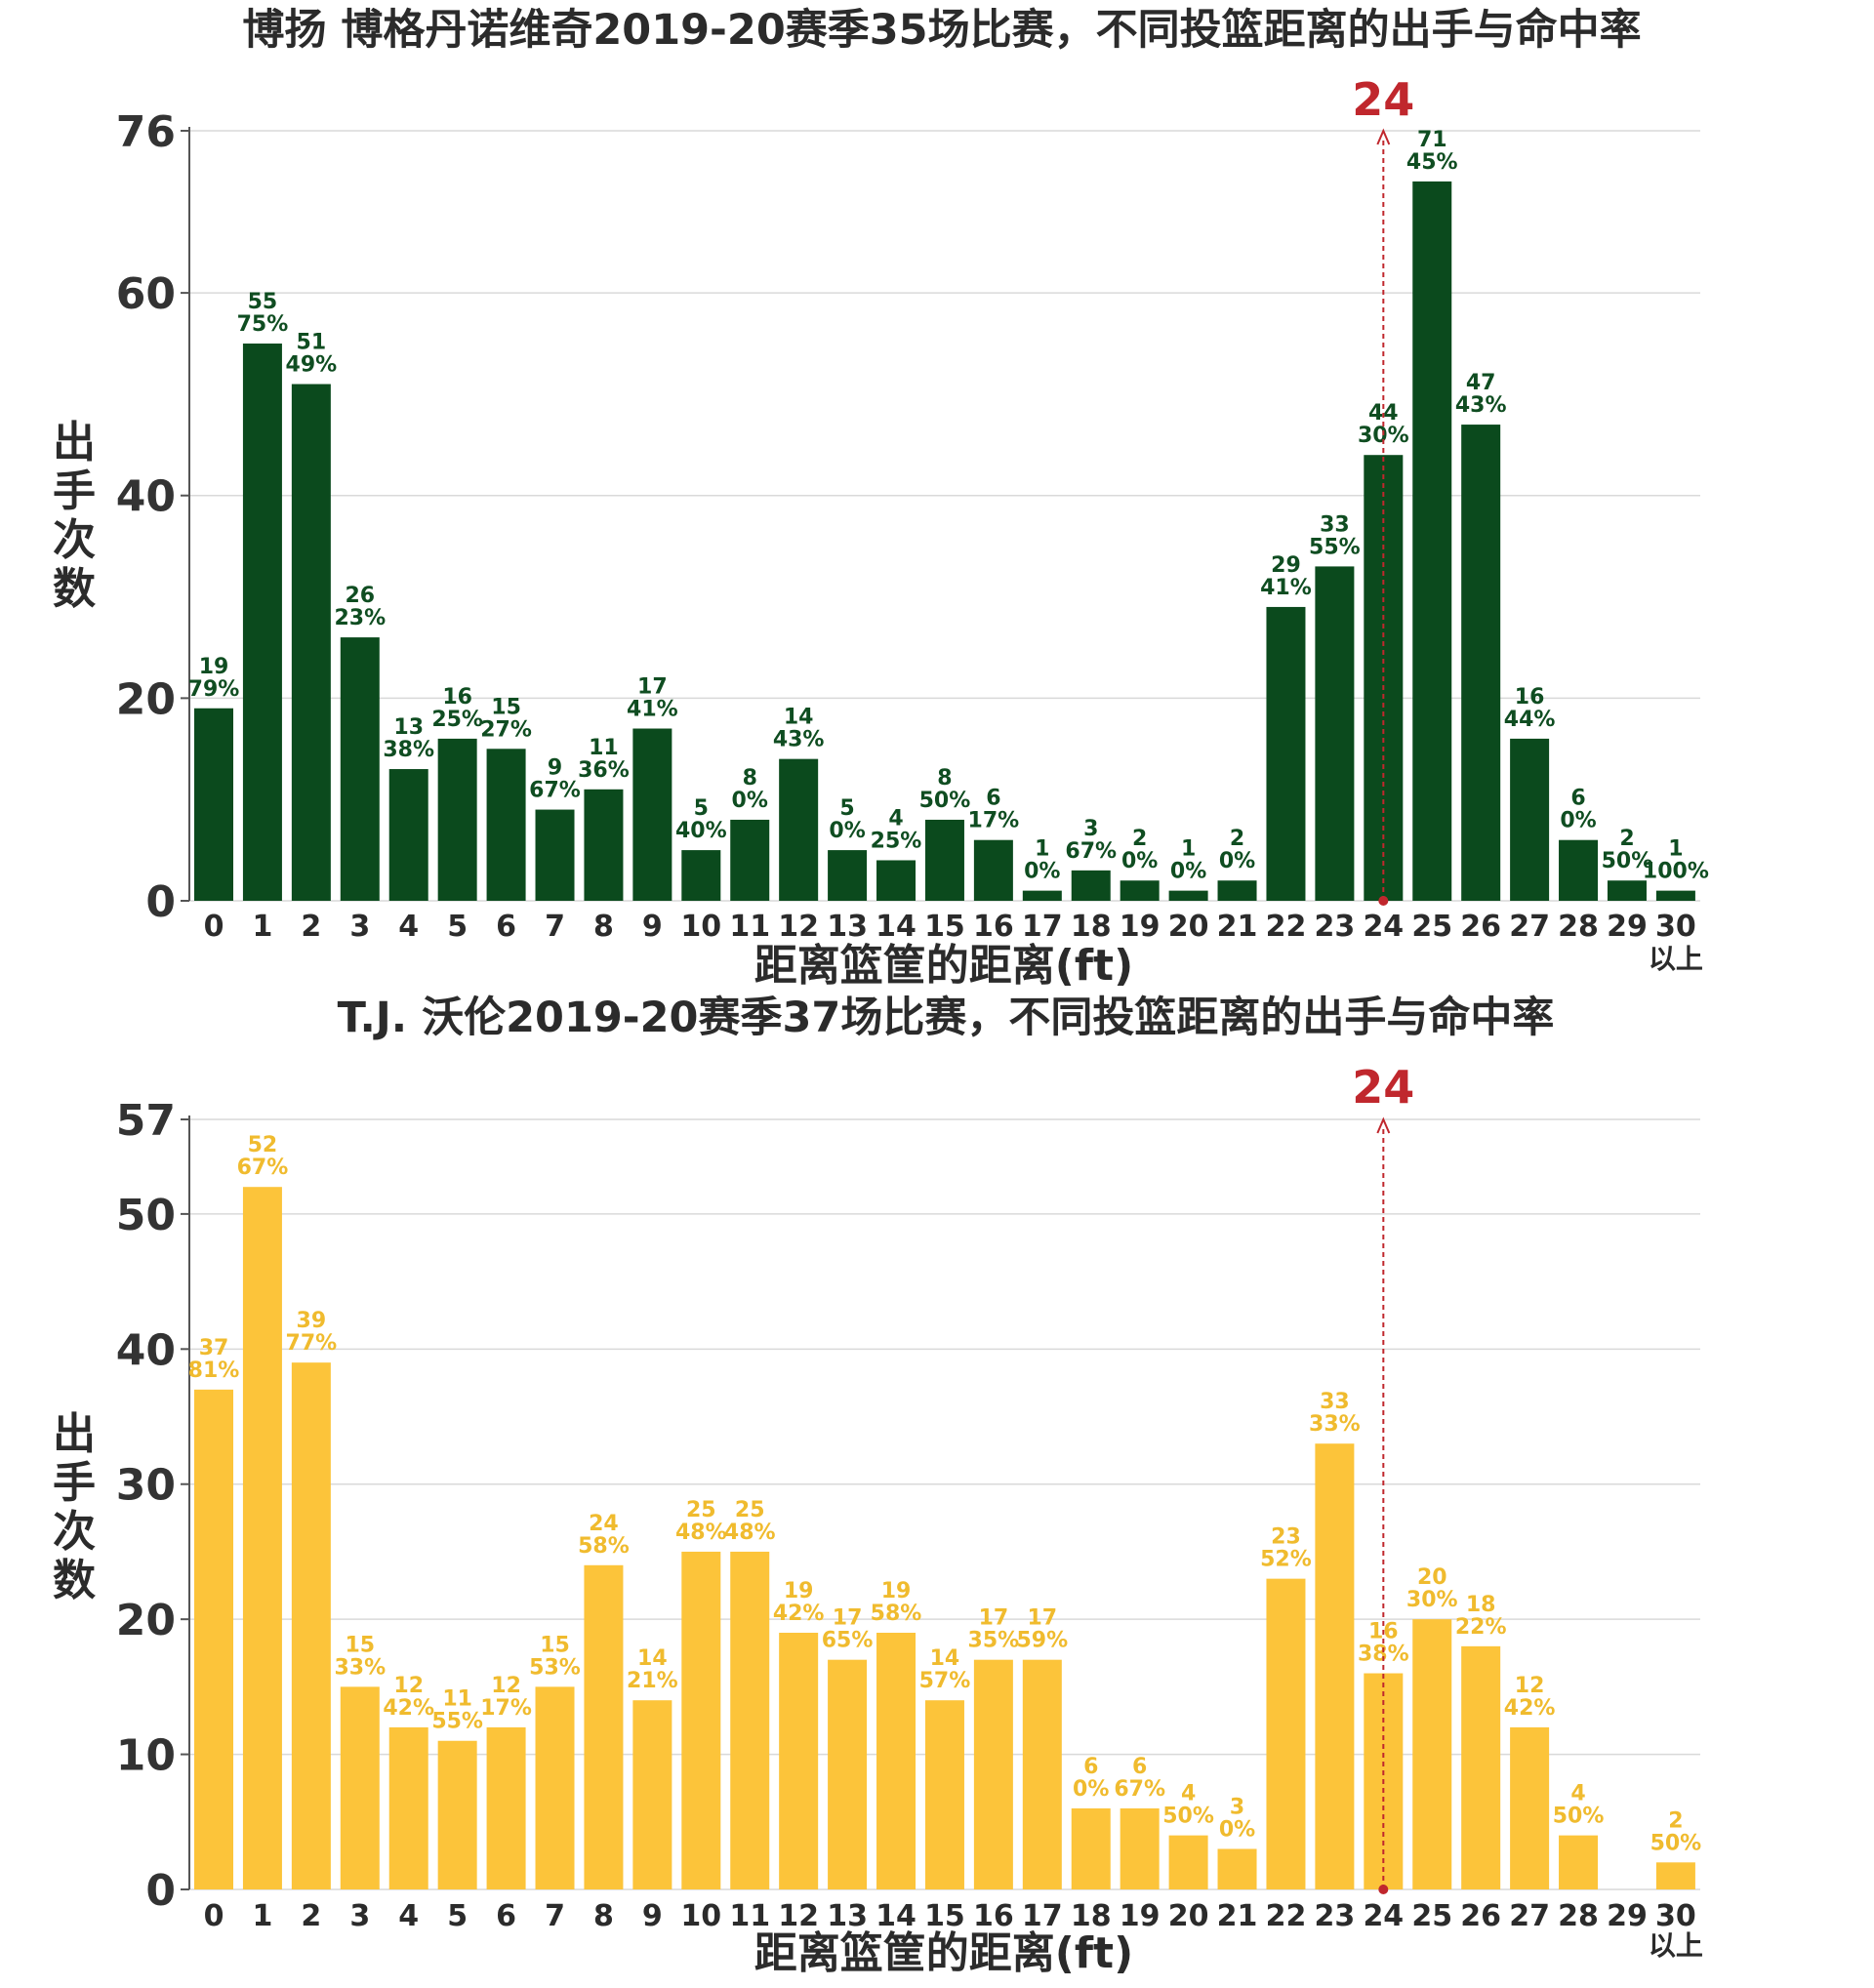 This screenshot has width=1874, height=1988. What do you see at coordinates (1335, 547) in the screenshot?
I see `bar-rate-label: 55%` at bounding box center [1335, 547].